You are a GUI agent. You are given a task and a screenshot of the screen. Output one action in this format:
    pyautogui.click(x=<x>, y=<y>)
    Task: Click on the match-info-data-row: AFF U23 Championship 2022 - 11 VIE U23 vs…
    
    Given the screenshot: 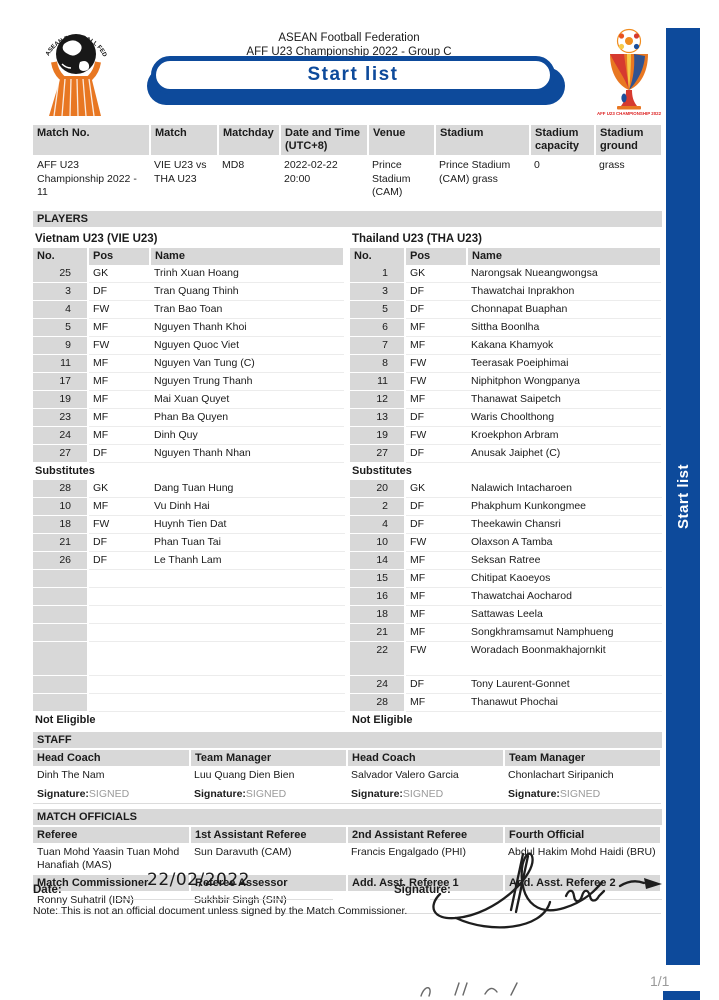 What is the action you would take?
    pyautogui.click(x=347, y=180)
    